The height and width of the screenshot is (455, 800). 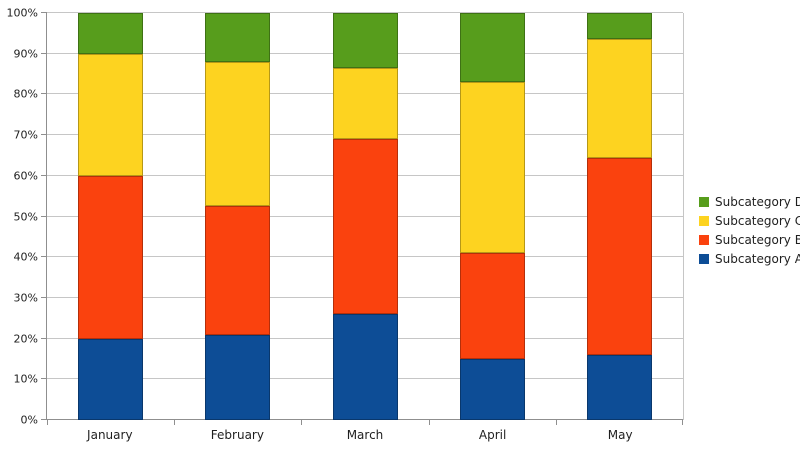 What do you see at coordinates (25, 216) in the screenshot?
I see `y-axis-label-50: 50%` at bounding box center [25, 216].